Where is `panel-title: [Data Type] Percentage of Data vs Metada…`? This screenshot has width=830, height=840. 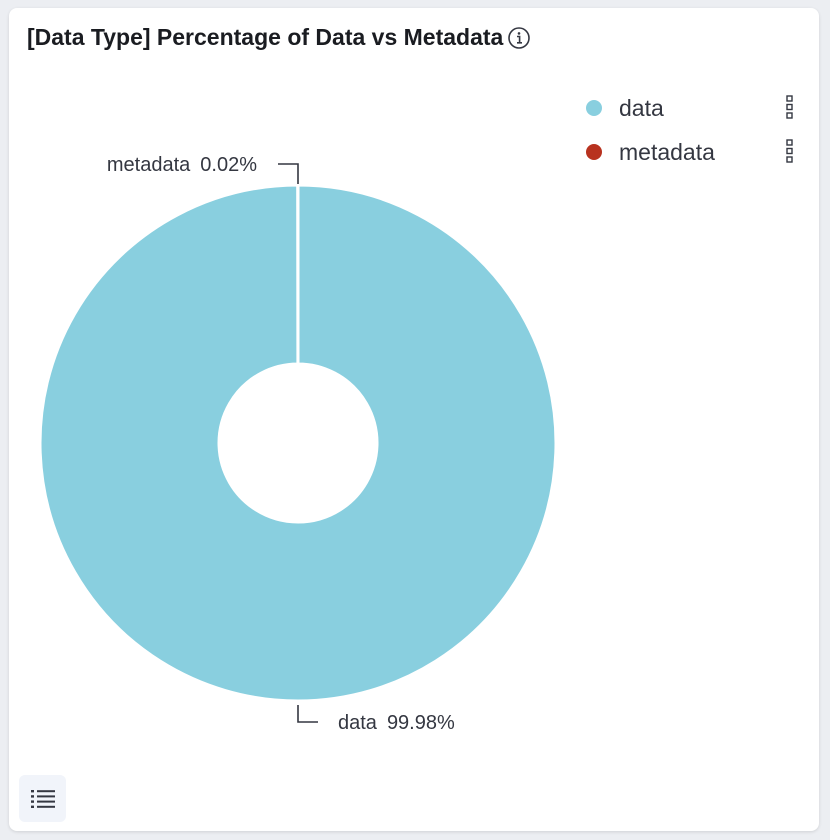
panel-title: [Data Type] Percentage of Data vs Metada… is located at coordinates (265, 37).